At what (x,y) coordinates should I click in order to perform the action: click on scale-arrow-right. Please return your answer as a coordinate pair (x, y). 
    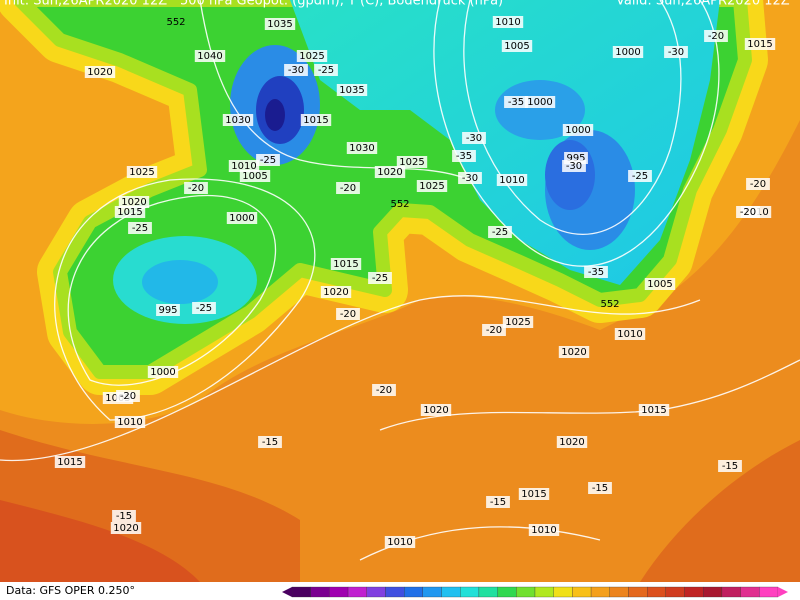
    Looking at the image, I should click on (783, 592).